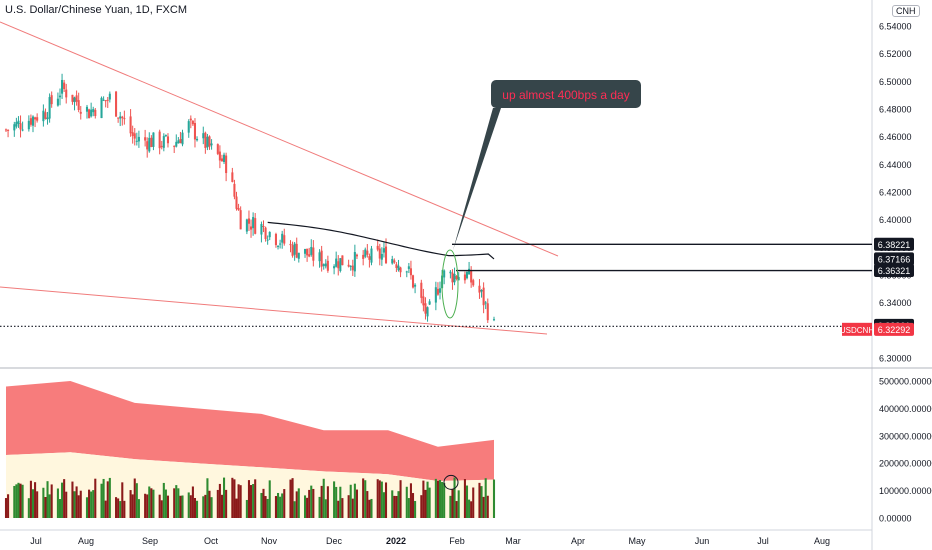 This screenshot has height=550, width=932. Describe the element at coordinates (906, 11) in the screenshot. I see `currency-badge: CNH` at that location.